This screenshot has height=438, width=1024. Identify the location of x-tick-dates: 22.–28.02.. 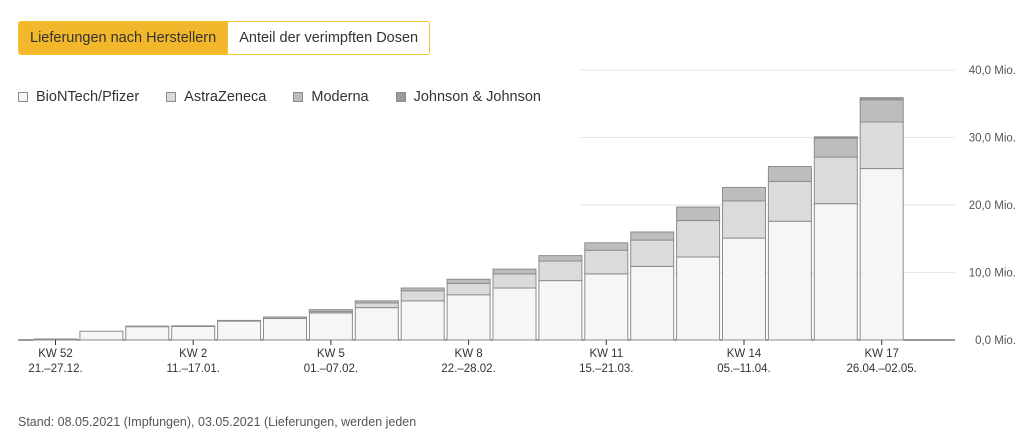
(468, 369).